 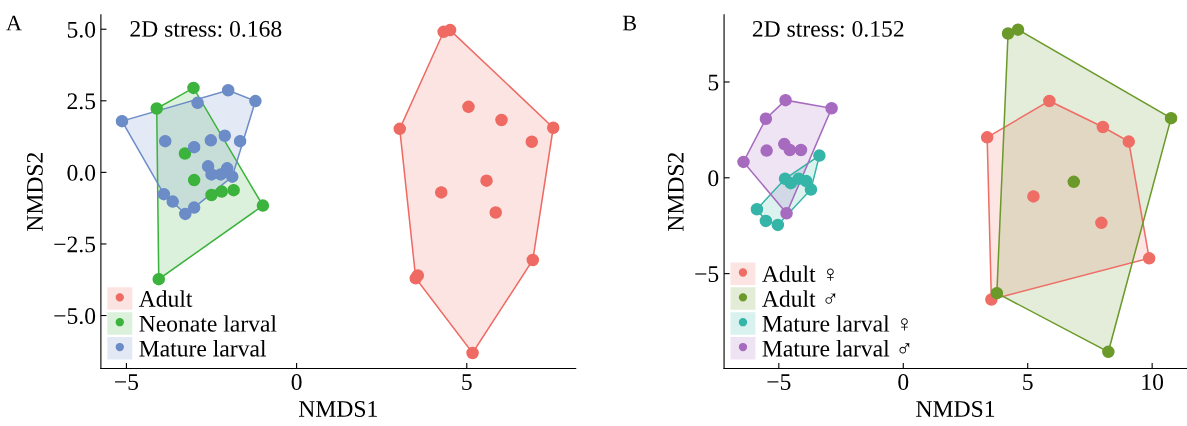 What do you see at coordinates (14, 23) in the screenshot?
I see `text: A` at bounding box center [14, 23].